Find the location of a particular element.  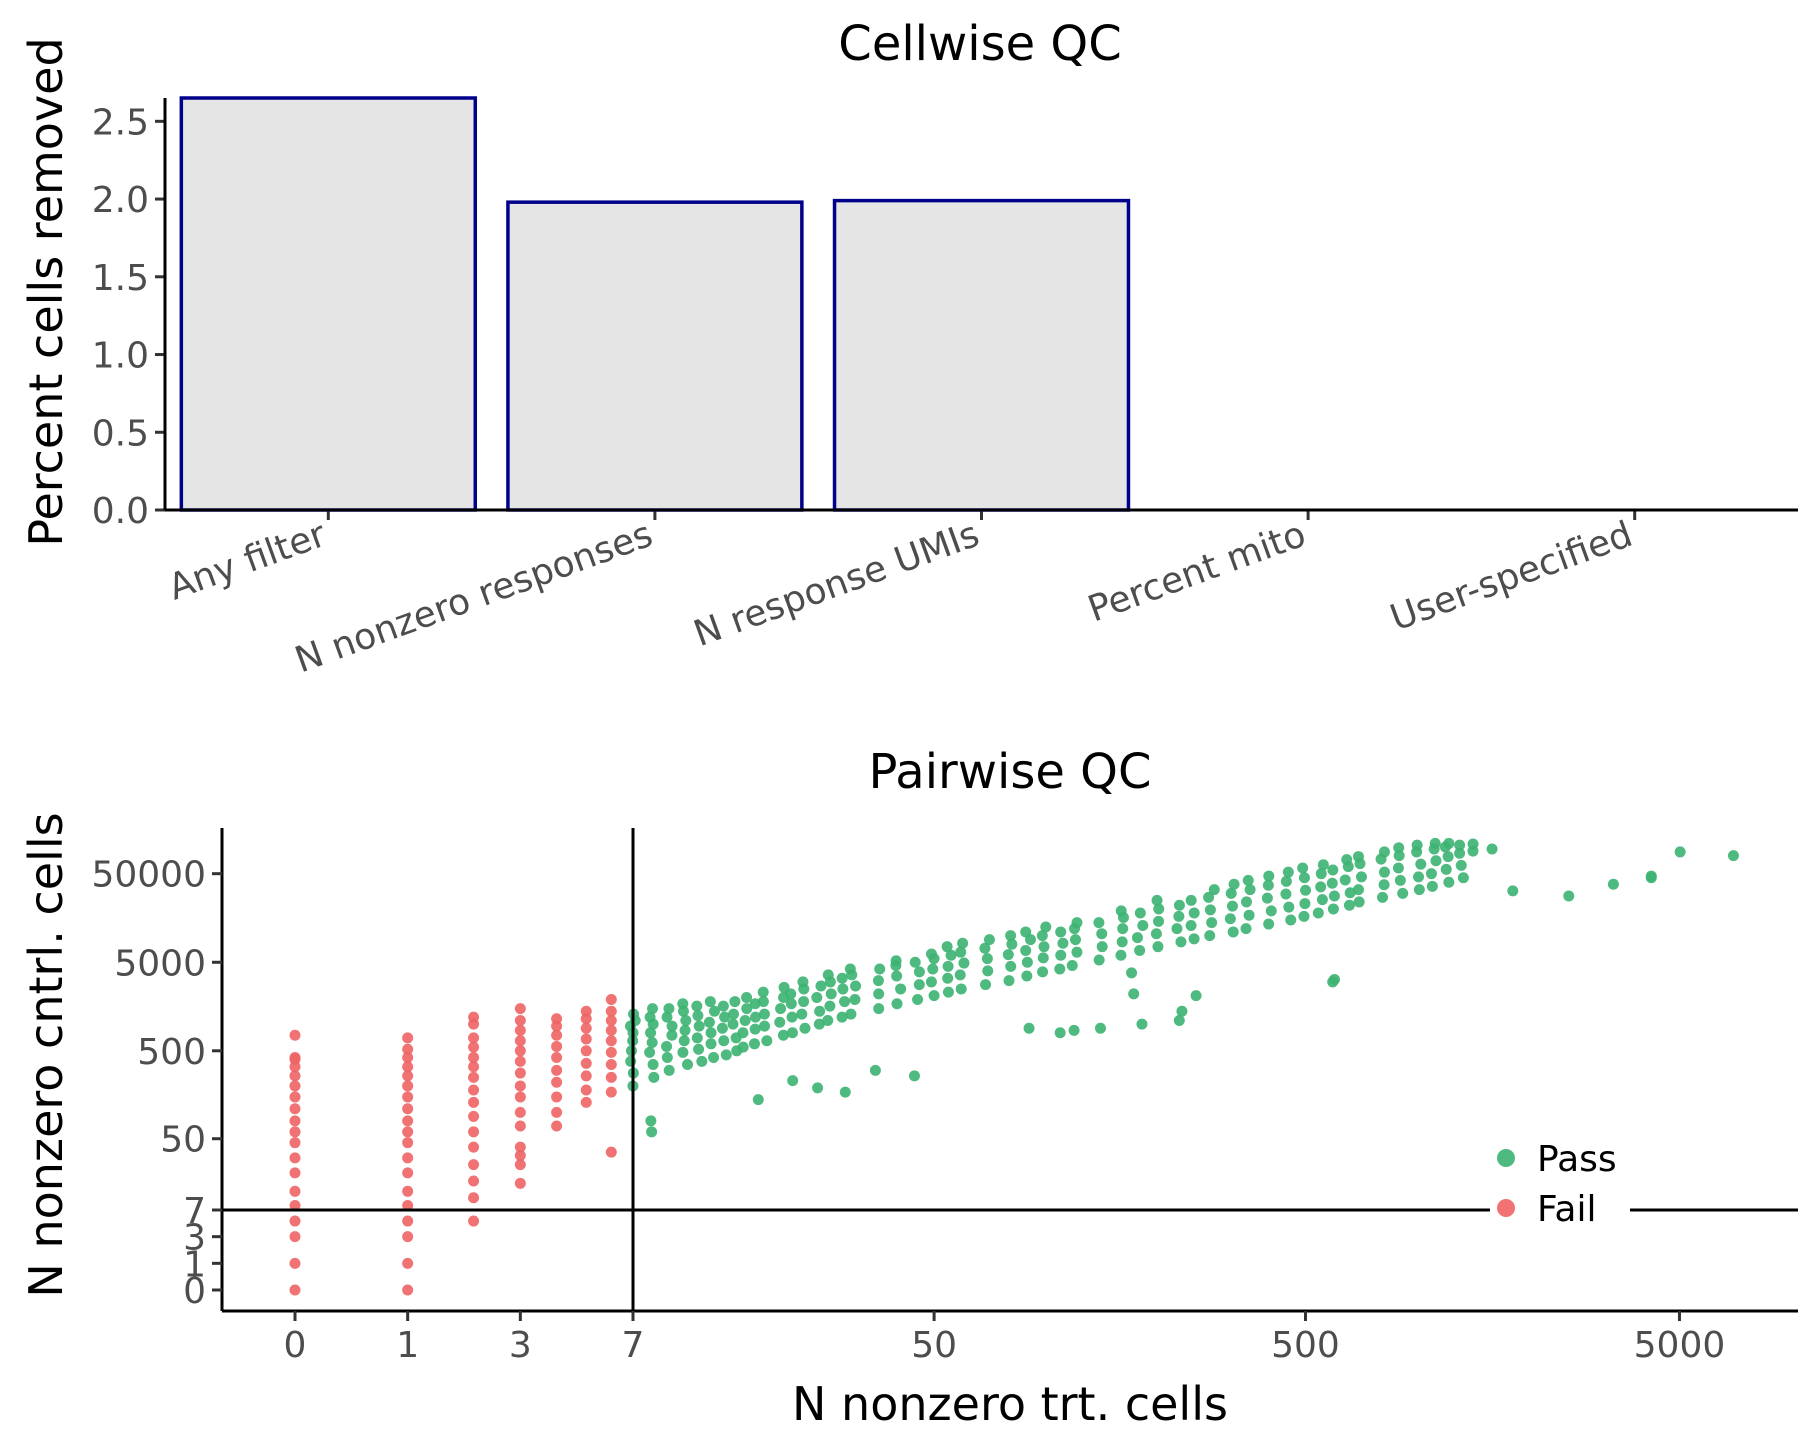

y-tick-label: 1.0 is located at coordinates (120, 356).